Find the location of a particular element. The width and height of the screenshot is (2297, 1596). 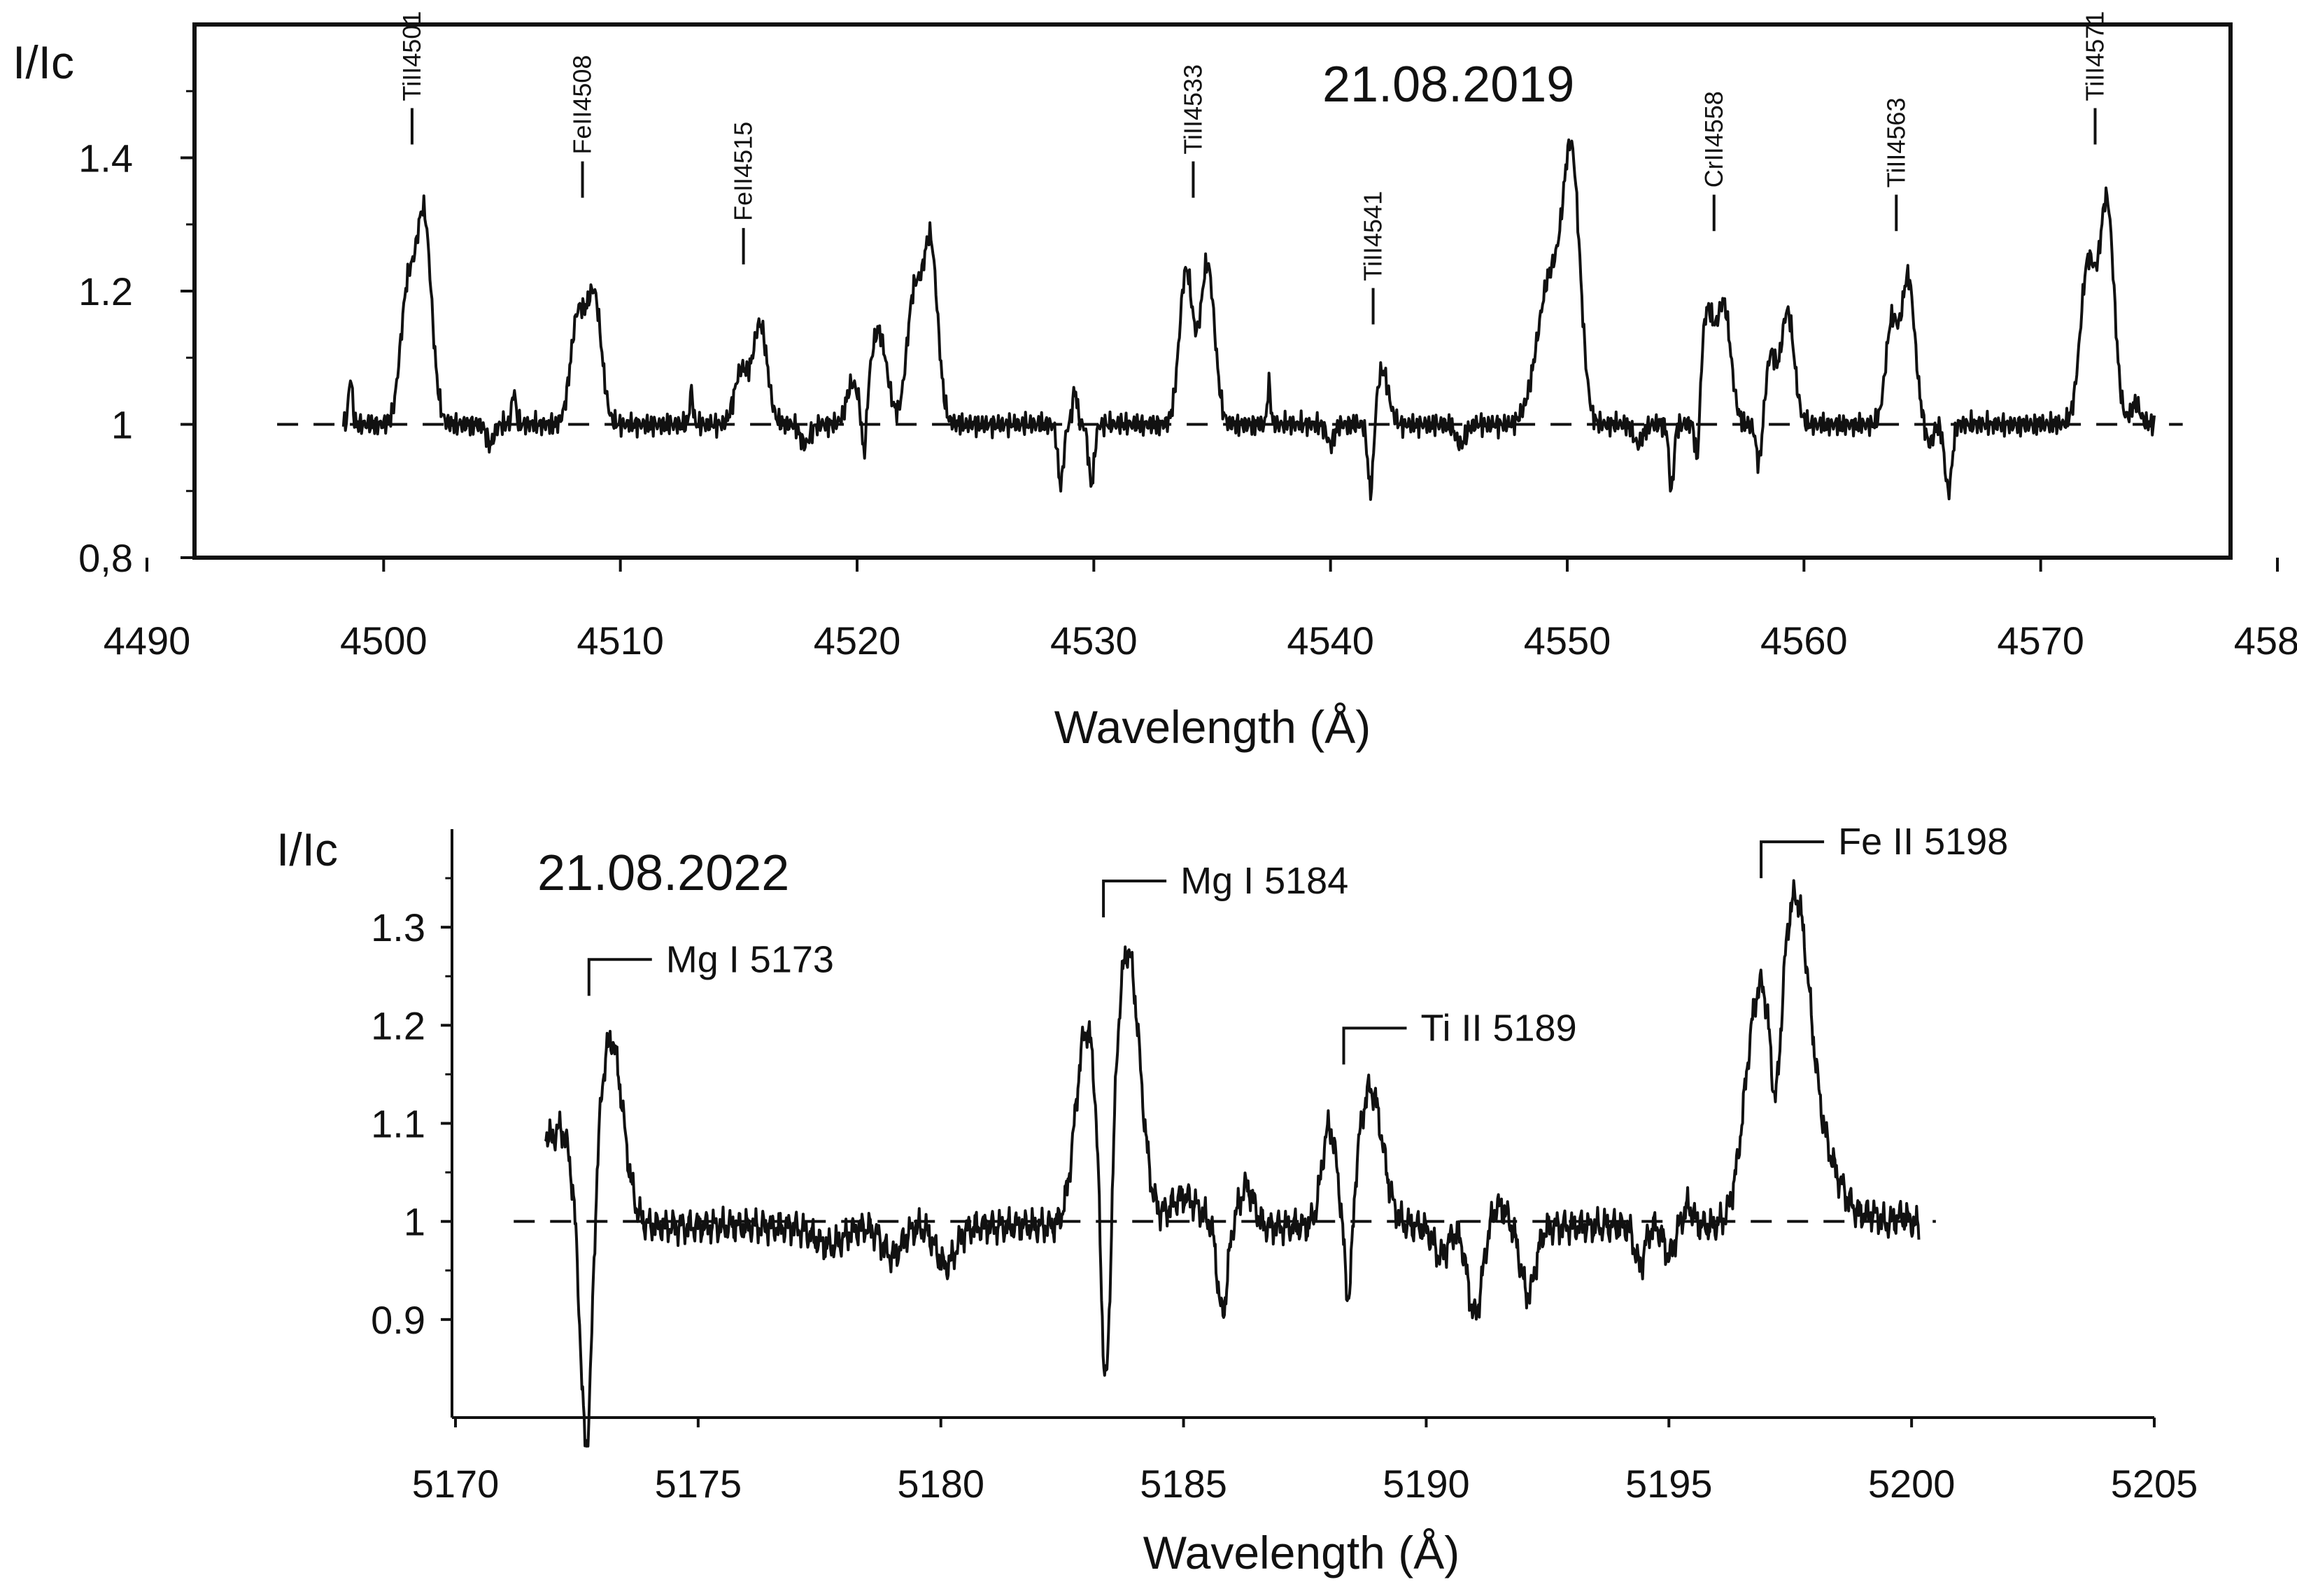

y-tick-label: 1.4 is located at coordinates (105, 158).